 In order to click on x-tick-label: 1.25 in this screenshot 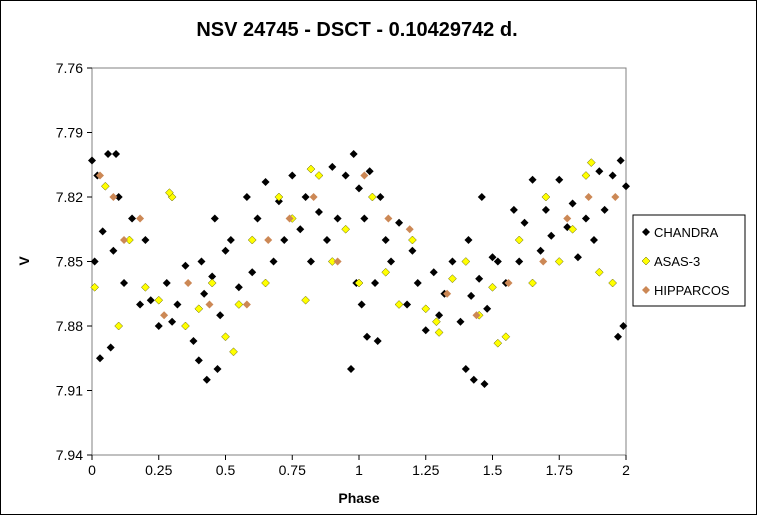, I will do `click(425, 470)`.